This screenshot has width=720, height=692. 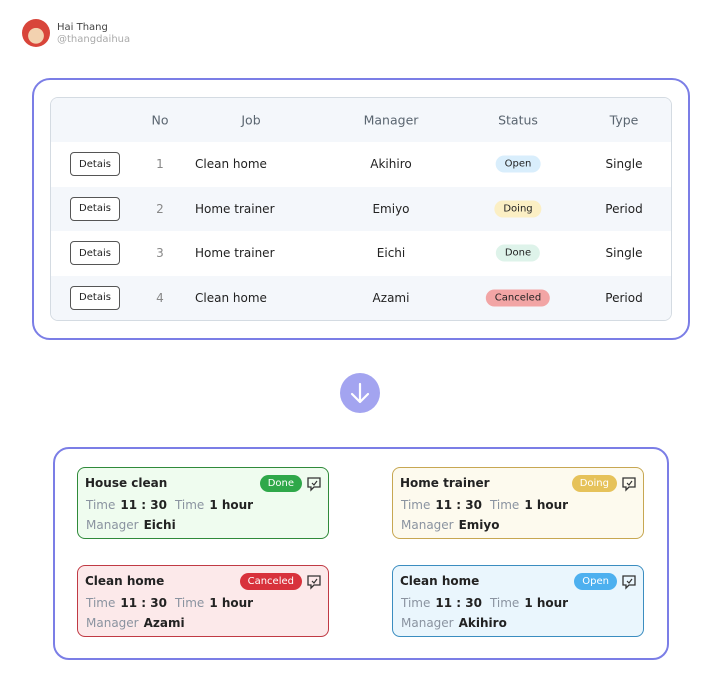 What do you see at coordinates (94, 39) in the screenshot?
I see `author-handle: @thangdaihua` at bounding box center [94, 39].